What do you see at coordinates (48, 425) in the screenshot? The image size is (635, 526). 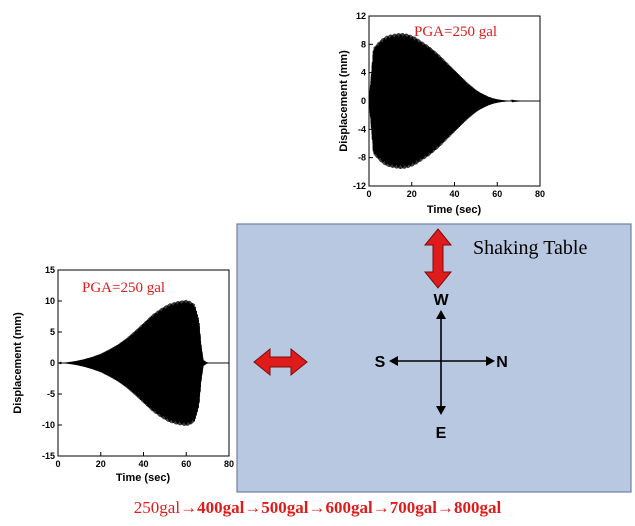 I see `chart-left-ytick-label: -10` at bounding box center [48, 425].